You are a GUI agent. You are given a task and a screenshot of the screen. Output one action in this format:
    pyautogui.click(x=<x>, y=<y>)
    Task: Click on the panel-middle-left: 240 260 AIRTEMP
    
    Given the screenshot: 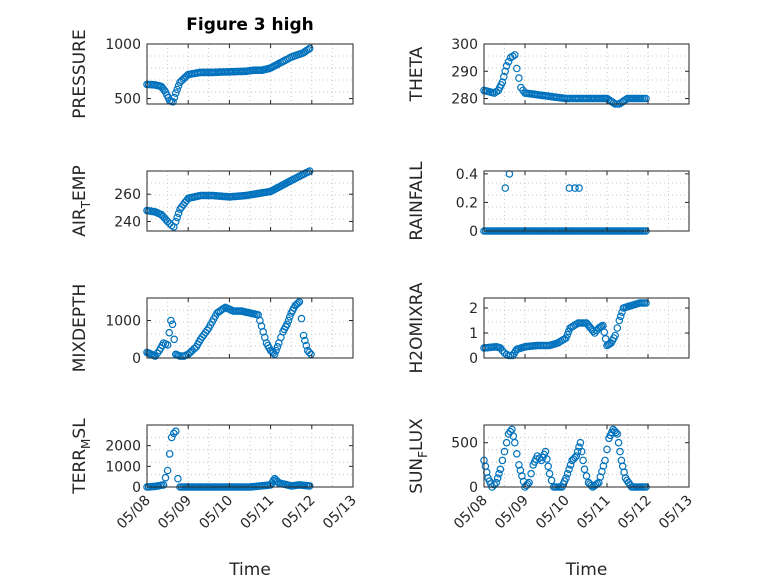 What is the action you would take?
    pyautogui.click(x=212, y=201)
    